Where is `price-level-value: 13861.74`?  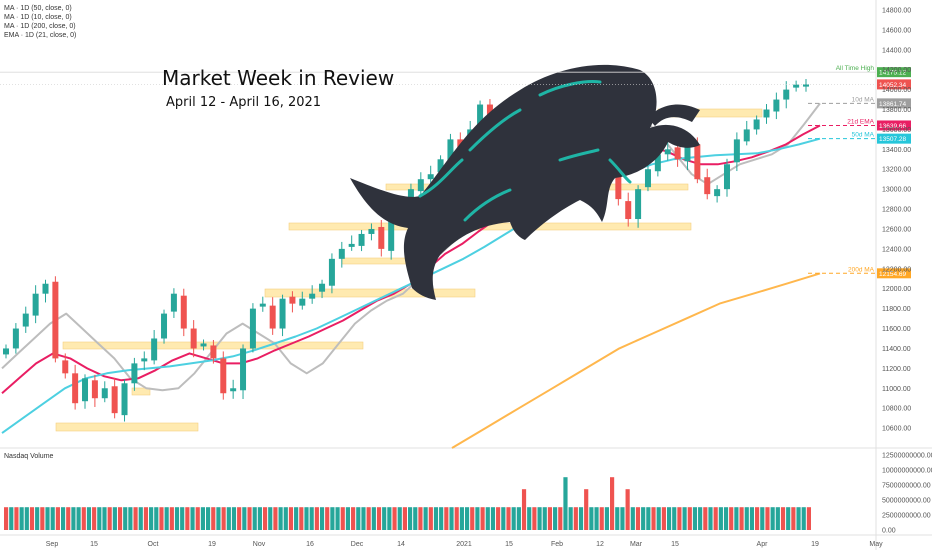 price-level-value: 13861.74 is located at coordinates (892, 104).